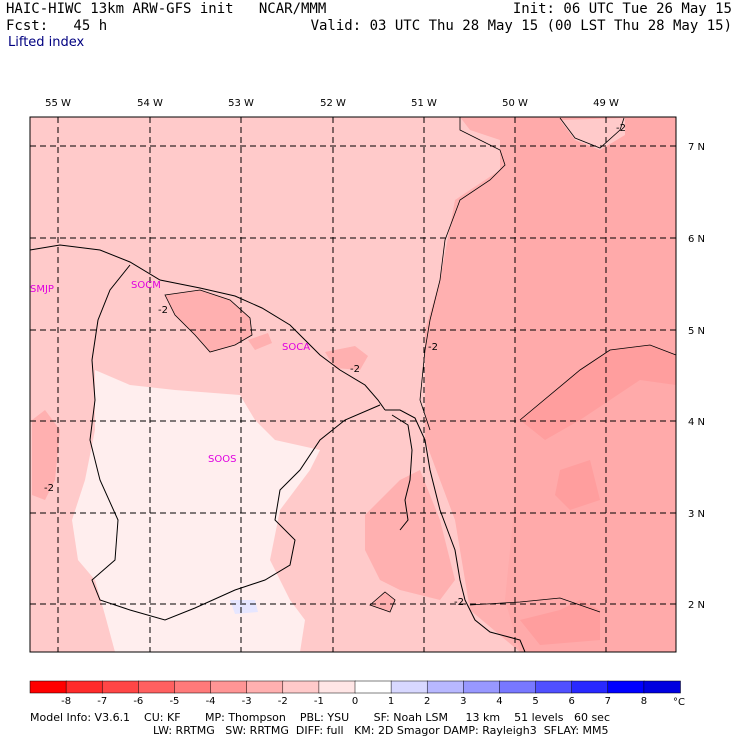 The width and height of the screenshot is (740, 740). I want to click on lat-label-5n: 5 N, so click(696, 331).